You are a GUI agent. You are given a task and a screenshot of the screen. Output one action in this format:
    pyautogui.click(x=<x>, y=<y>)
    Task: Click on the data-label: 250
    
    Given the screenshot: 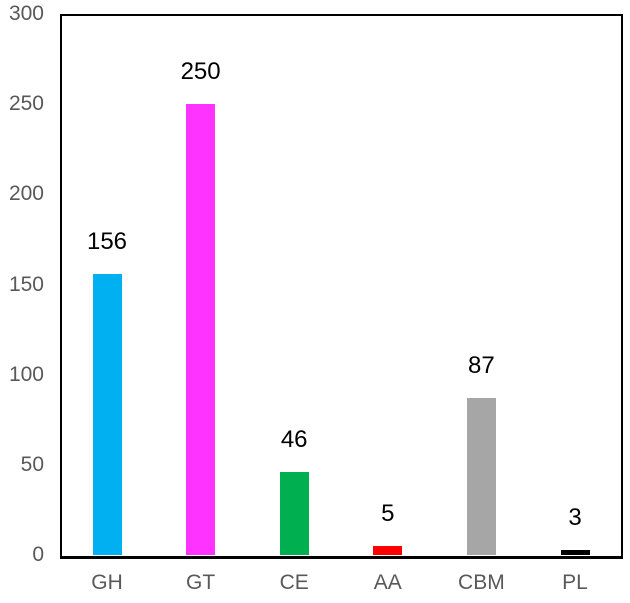 What is the action you would take?
    pyautogui.click(x=200, y=72)
    